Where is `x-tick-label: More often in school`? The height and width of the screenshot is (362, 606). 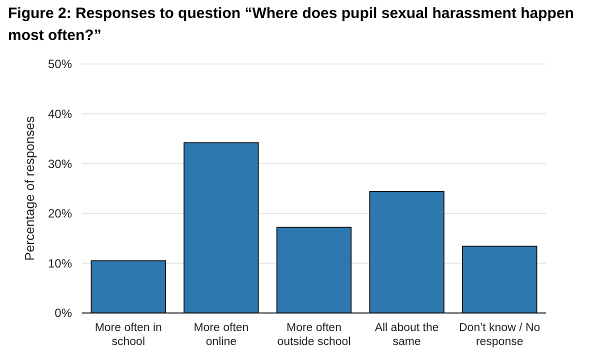 x-tick-label: More often in school is located at coordinates (128, 335).